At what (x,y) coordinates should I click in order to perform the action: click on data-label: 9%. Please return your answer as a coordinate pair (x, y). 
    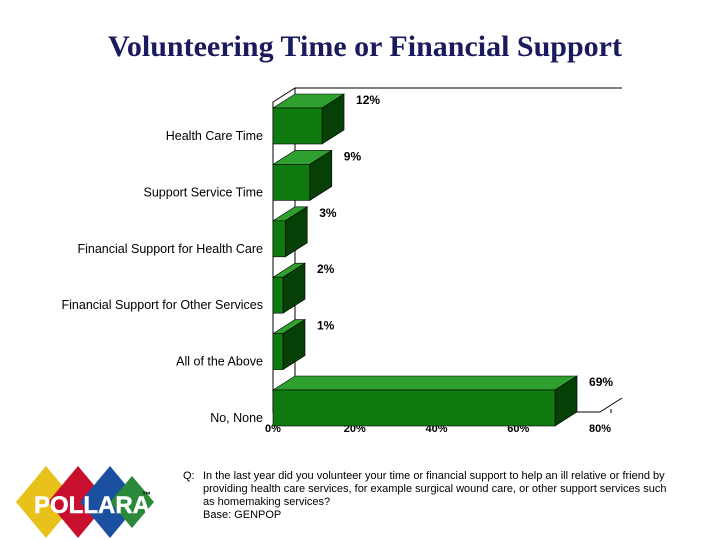
    Looking at the image, I should click on (353, 156).